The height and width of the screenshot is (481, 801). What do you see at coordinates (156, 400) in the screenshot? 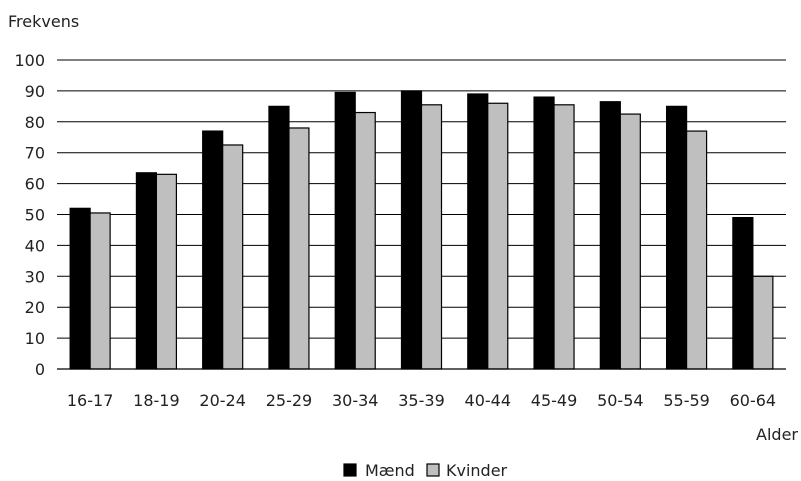
I see `x-tick-label: 18-19` at bounding box center [156, 400].